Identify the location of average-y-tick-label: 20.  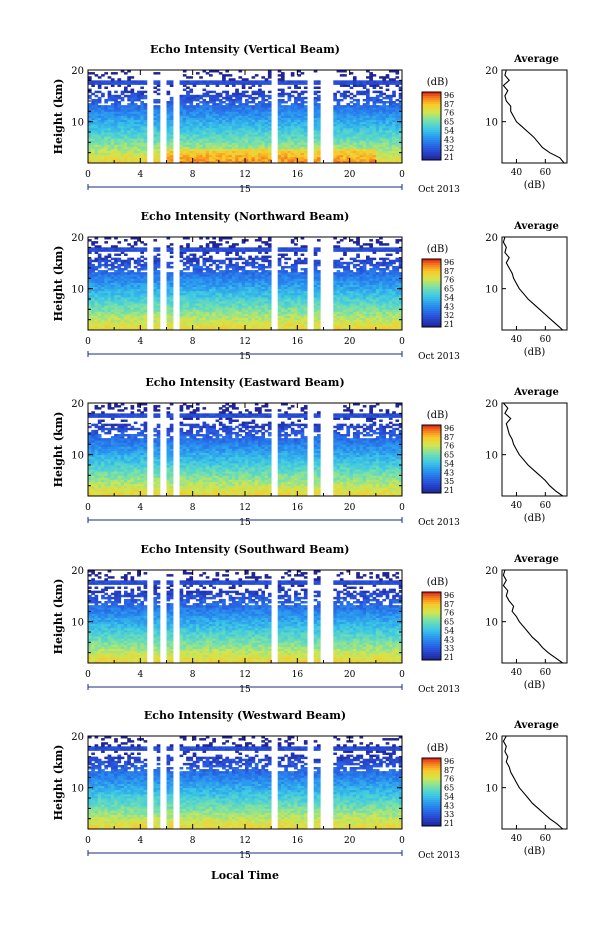
(491, 71).